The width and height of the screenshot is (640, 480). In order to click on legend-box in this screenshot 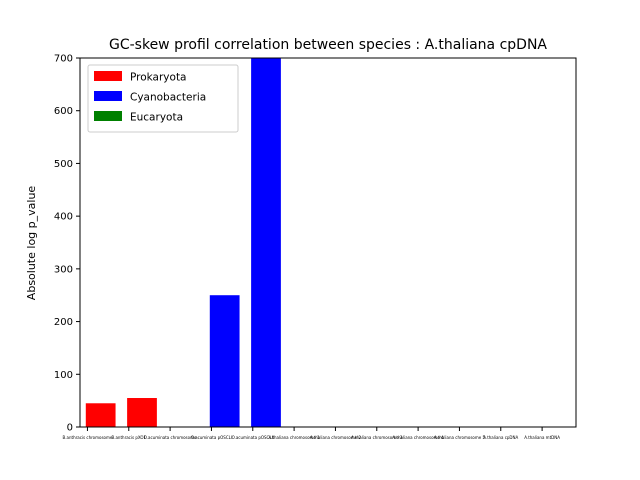, I will do `click(163, 98)`.